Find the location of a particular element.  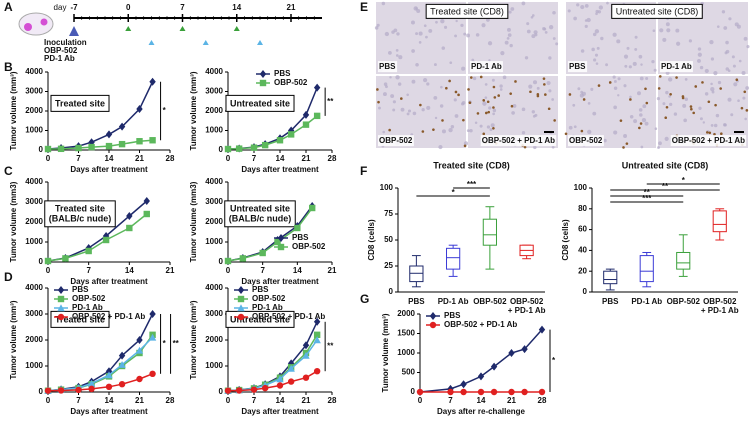

x-tick-label: 28 is located at coordinates (332, 158).